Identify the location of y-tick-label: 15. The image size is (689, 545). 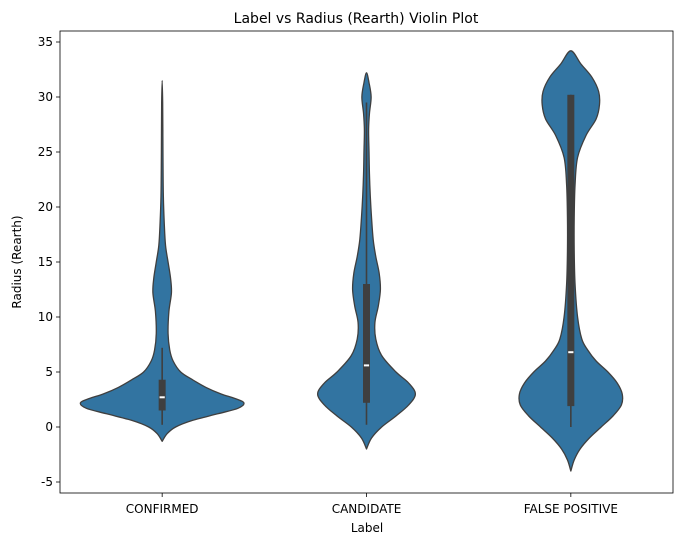
(45, 262).